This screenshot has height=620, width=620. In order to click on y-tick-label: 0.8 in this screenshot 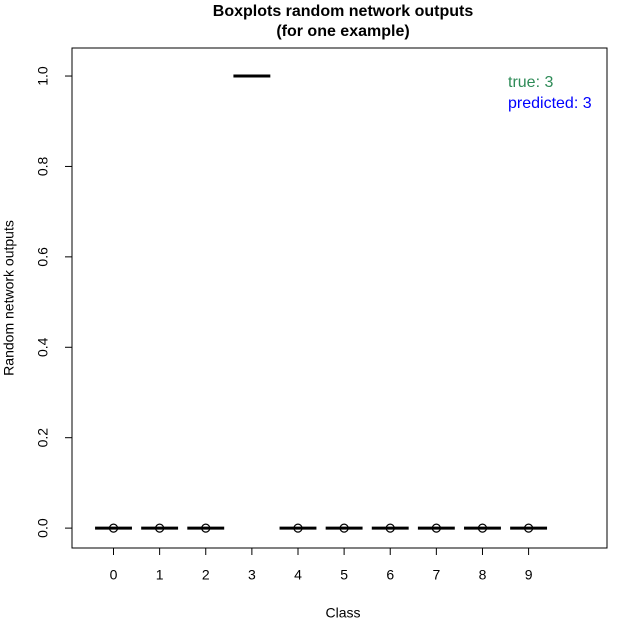, I will do `click(43, 167)`.